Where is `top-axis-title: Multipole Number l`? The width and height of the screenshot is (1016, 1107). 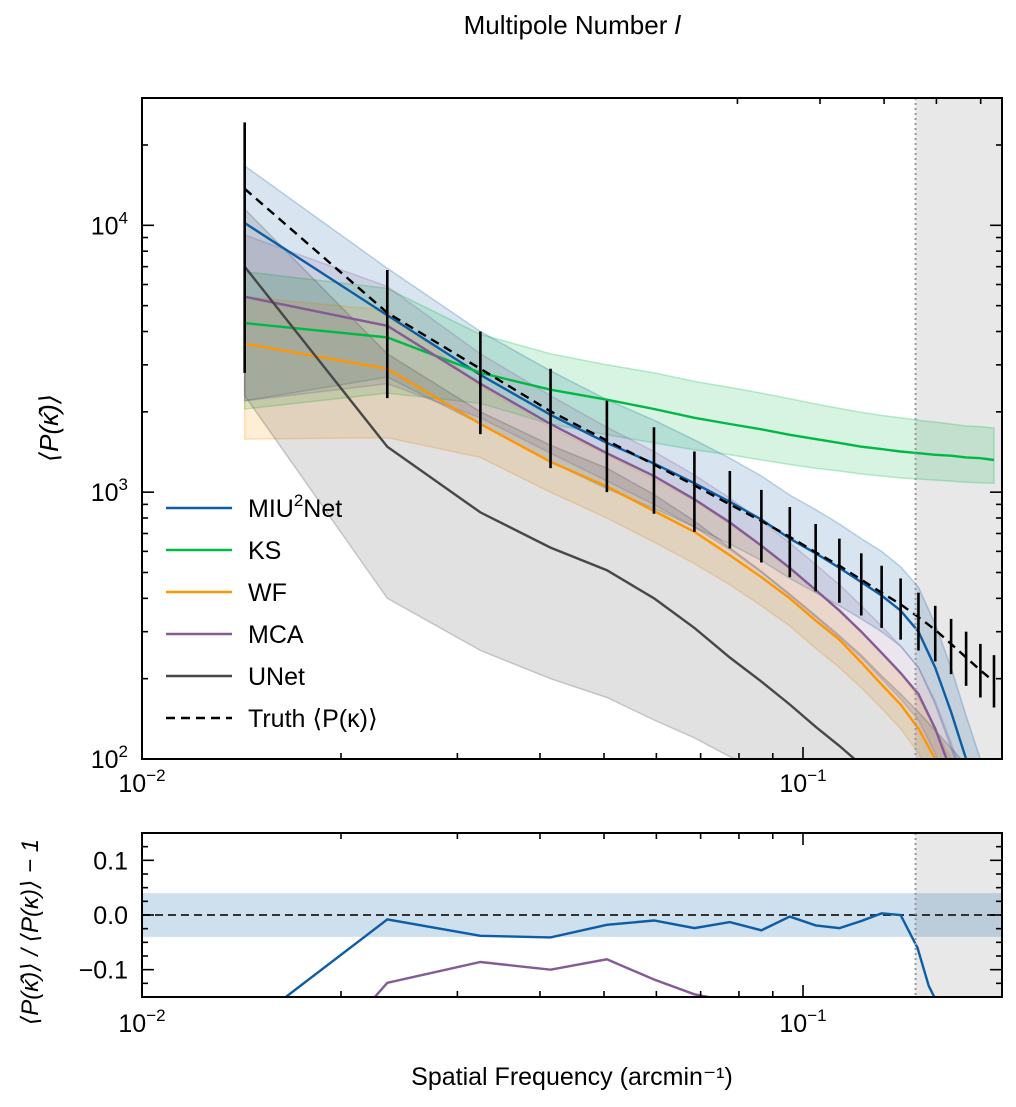
top-axis-title: Multipole Number l is located at coordinates (573, 25).